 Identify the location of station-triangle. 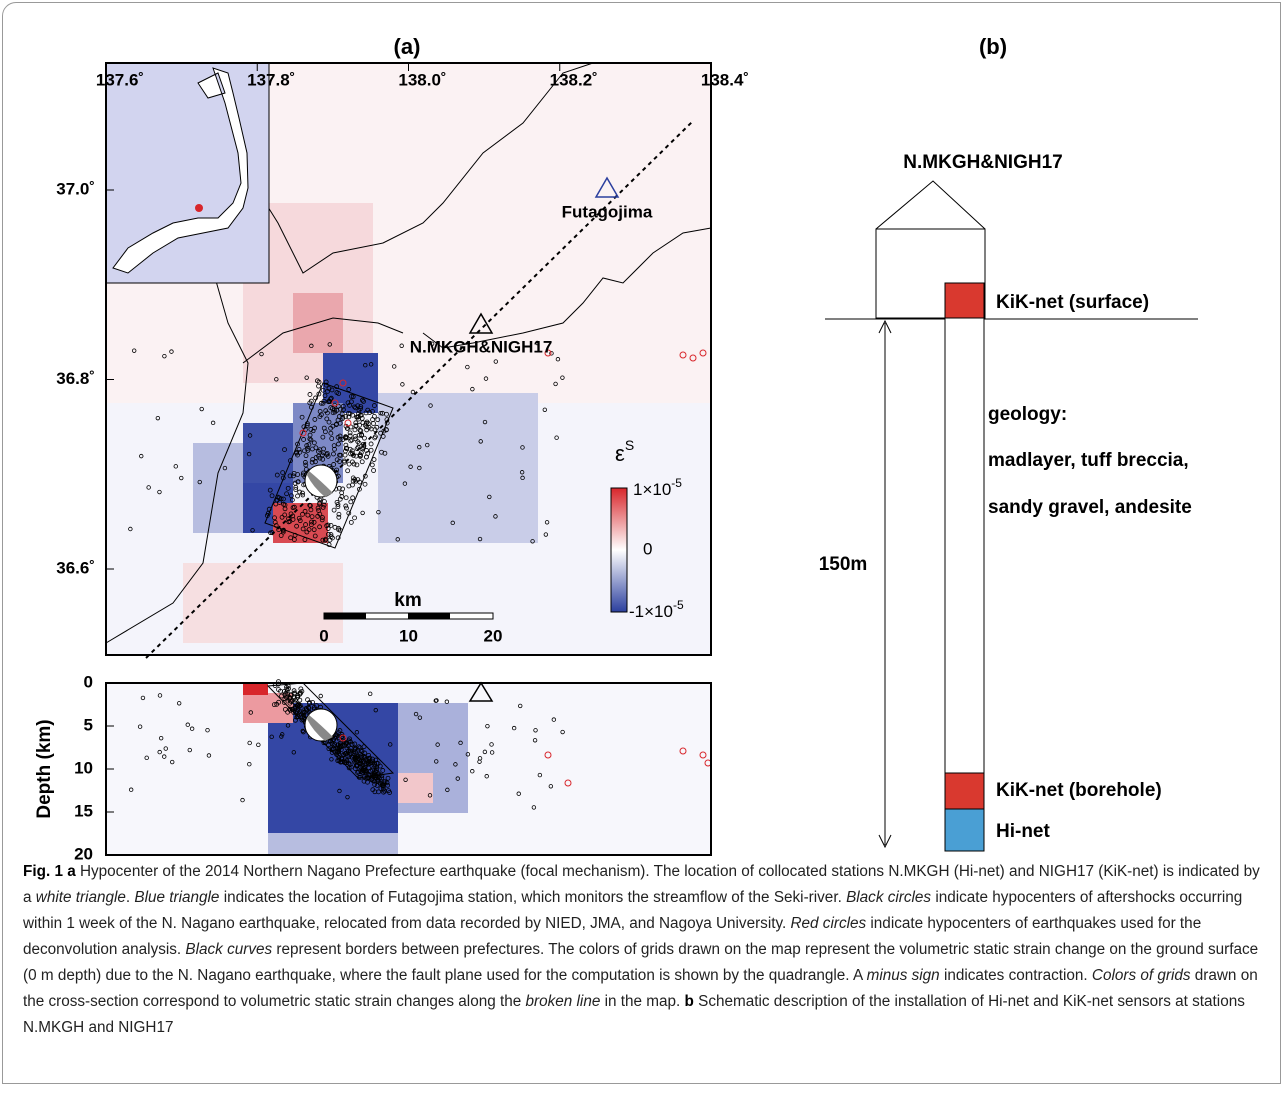
(481, 323).